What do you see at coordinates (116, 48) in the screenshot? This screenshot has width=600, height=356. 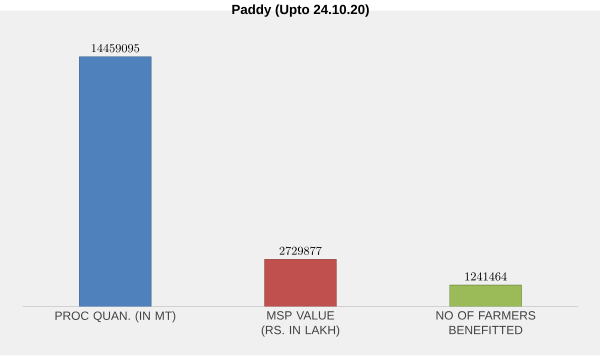 I see `data-label: 14459095` at bounding box center [116, 48].